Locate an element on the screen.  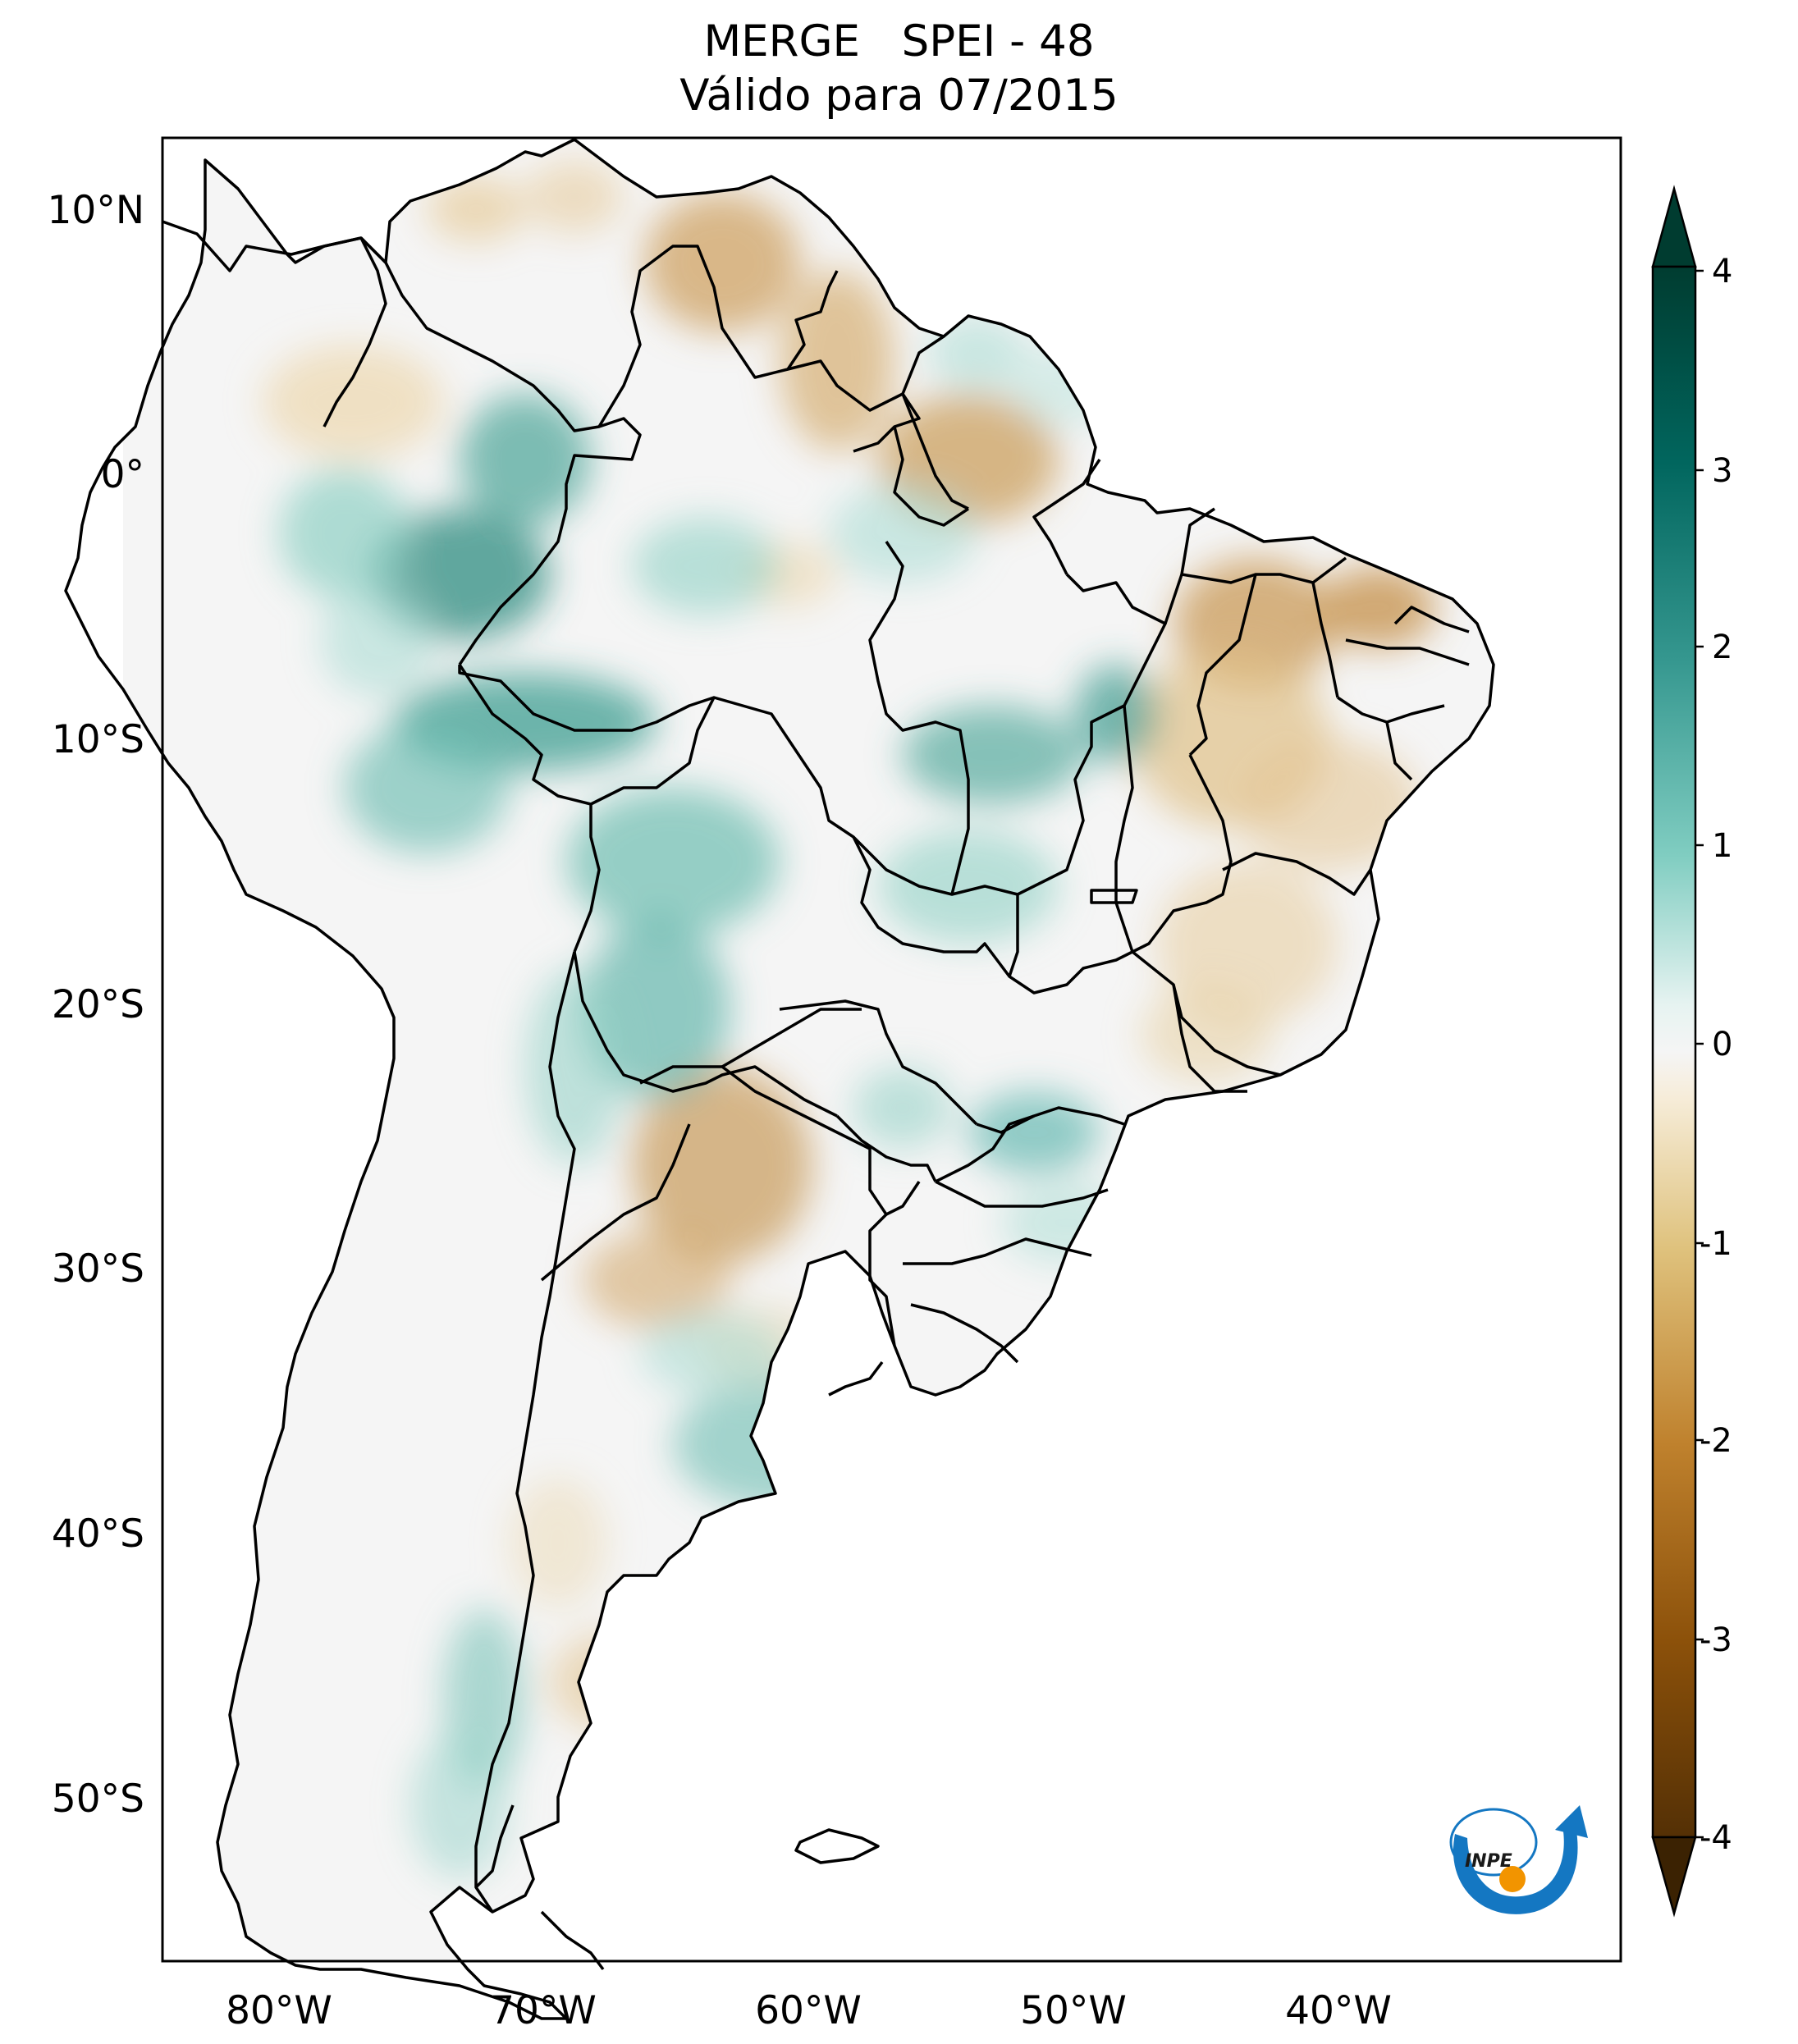
logo-ring-icon is located at coordinates (1493, 1842).